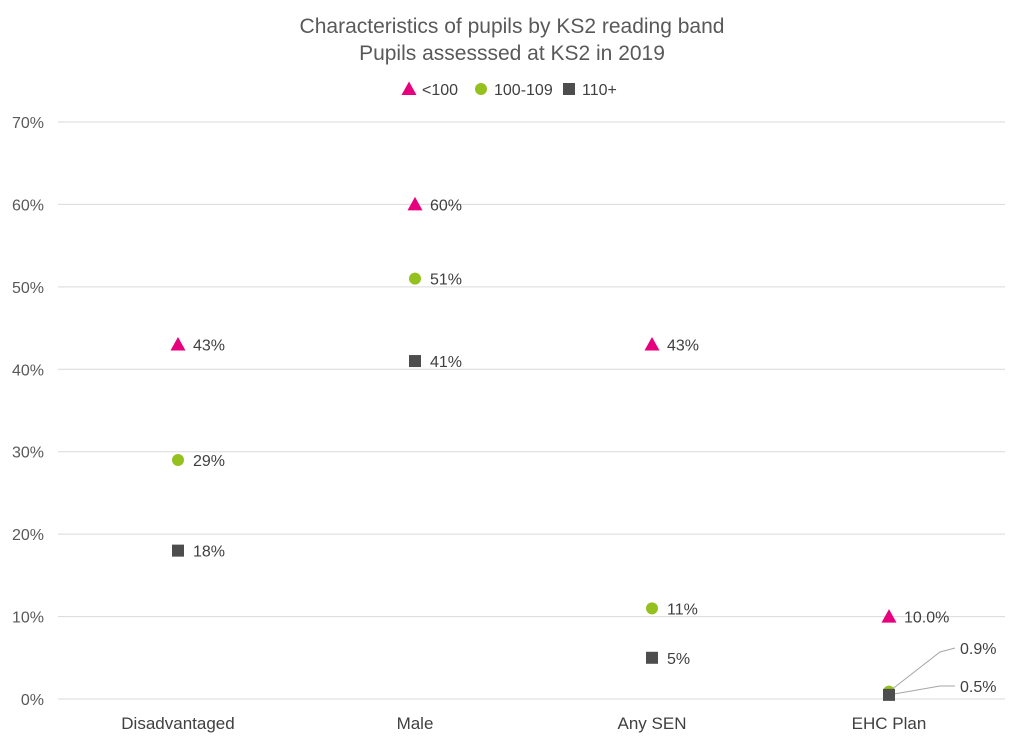  Describe the element at coordinates (440, 90) in the screenshot. I see `legend-label: <100` at that location.